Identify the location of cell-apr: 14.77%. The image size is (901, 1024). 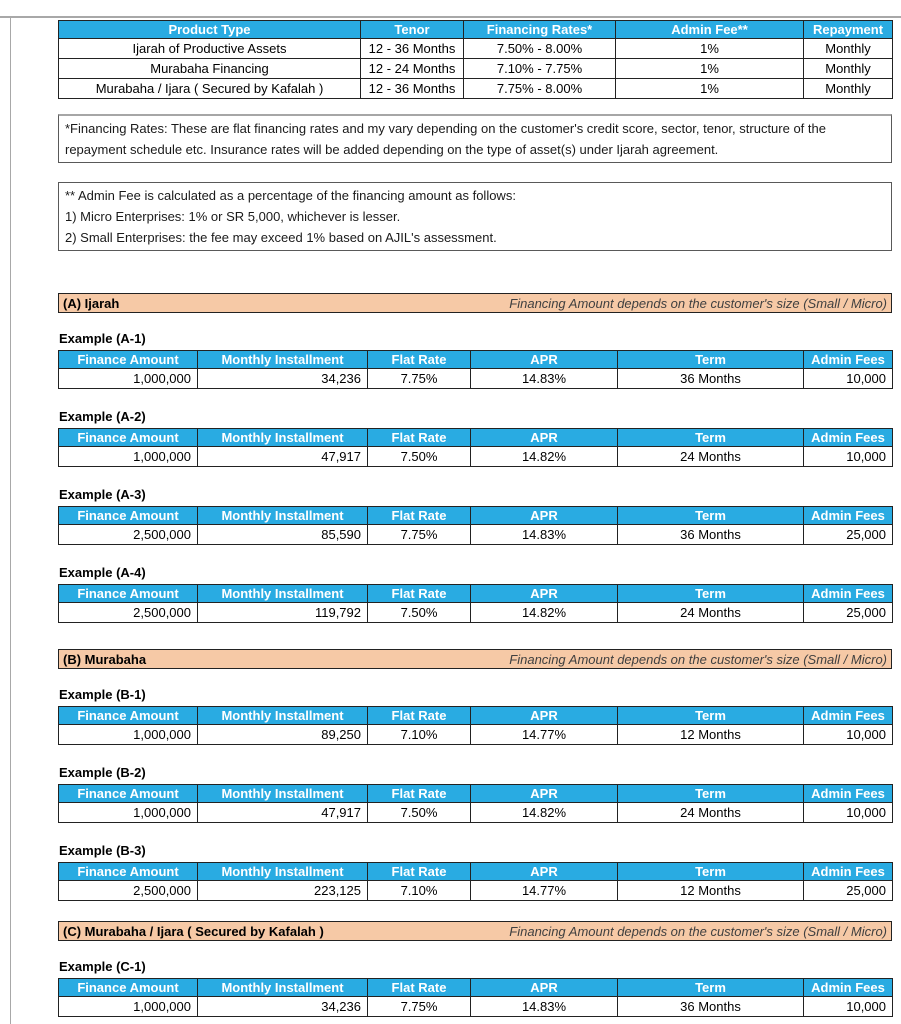
(544, 890).